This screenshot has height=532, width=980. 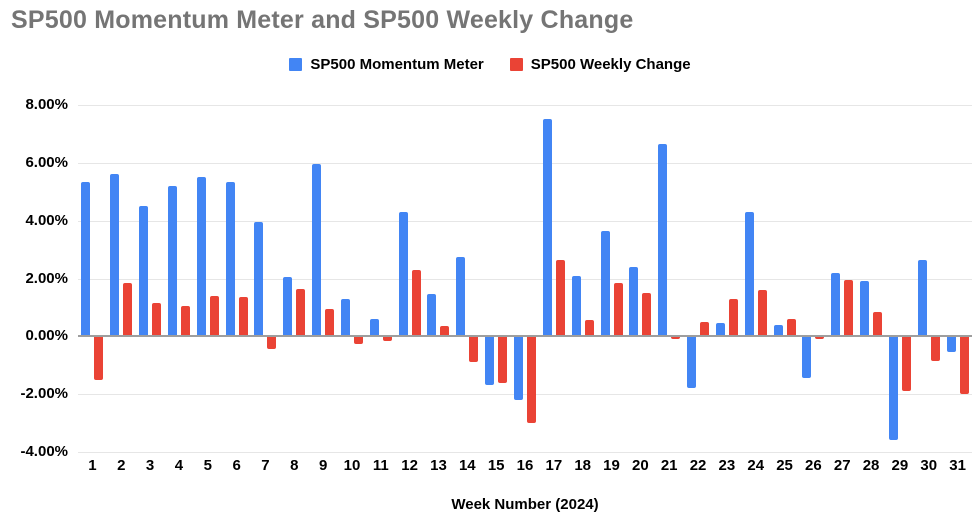 What do you see at coordinates (871, 465) in the screenshot?
I see `x-axis-tick-label: 28` at bounding box center [871, 465].